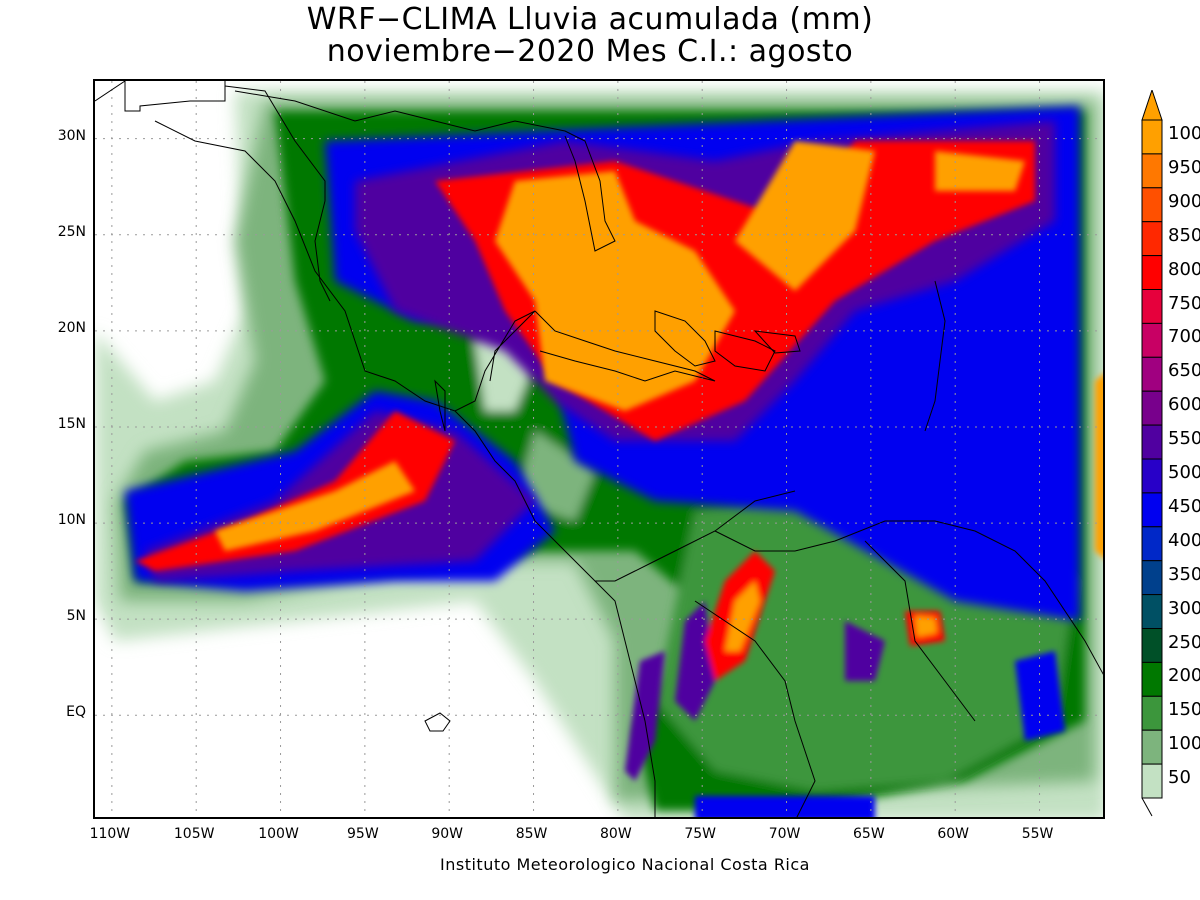  I want to click on colorbar-label: 350, so click(1184, 574).